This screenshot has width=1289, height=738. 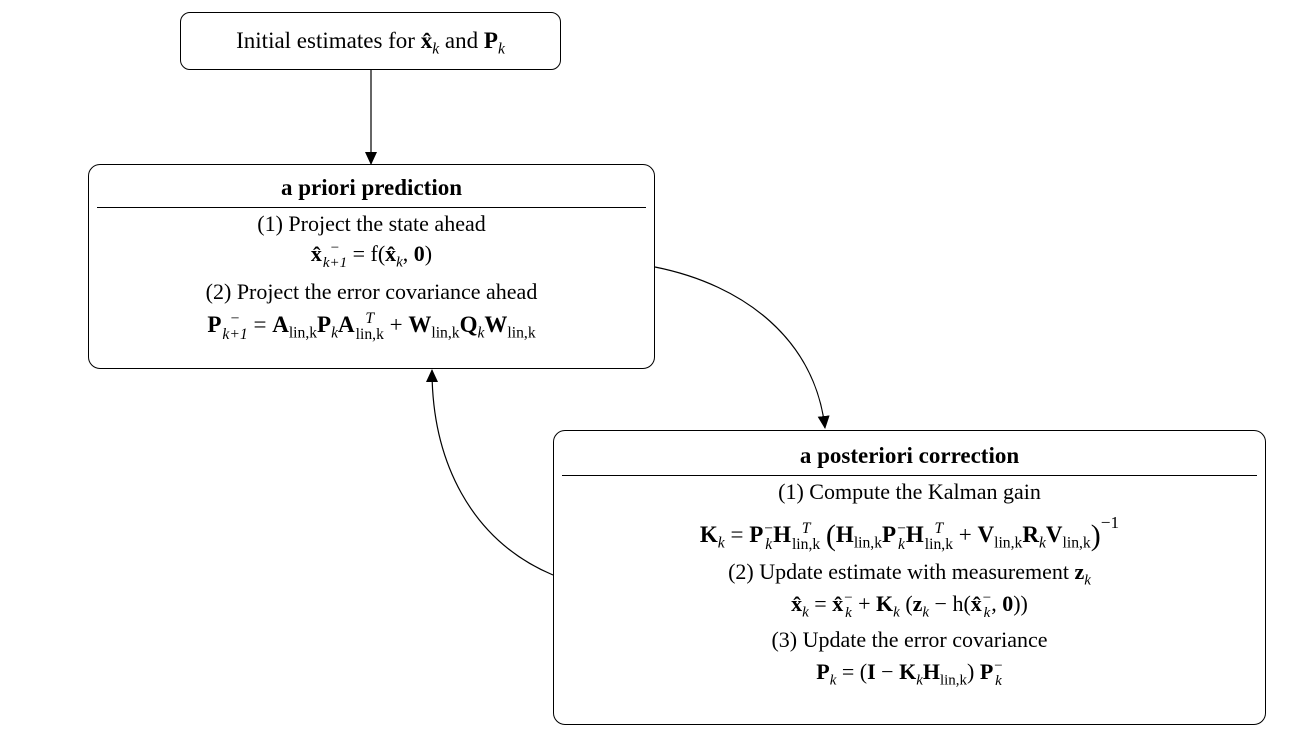 I want to click on step2-prefix: (2) Update estimate with measurement, so click(x=898, y=571).